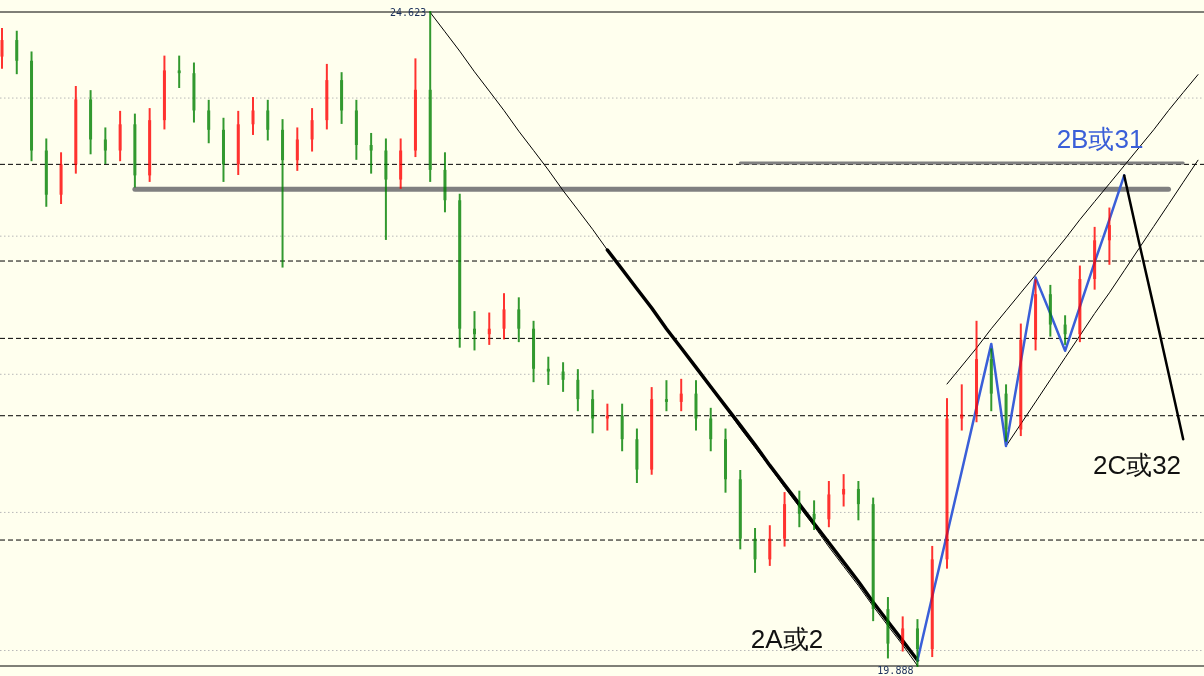  What do you see at coordinates (1137, 465) in the screenshot?
I see `annotation: 2C或32` at bounding box center [1137, 465].